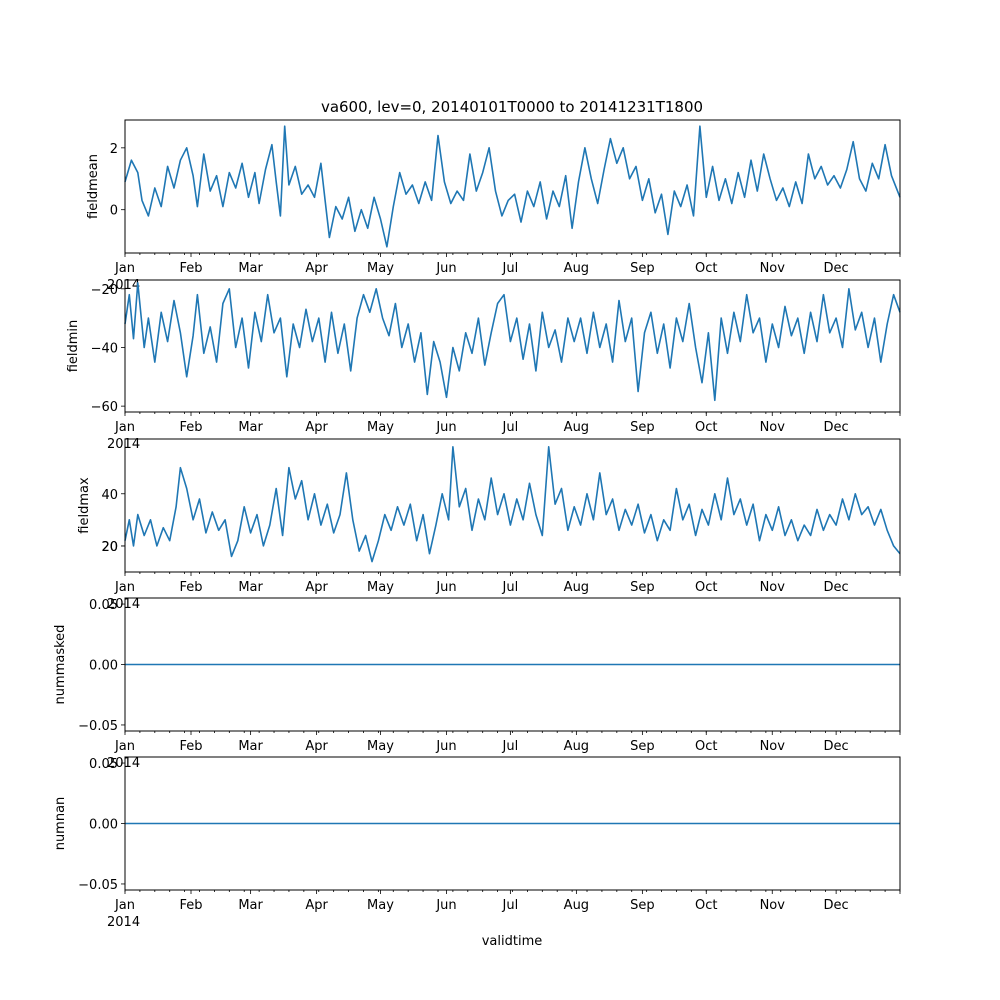 This screenshot has width=1000, height=1000. I want to click on y-tick-label: −40, so click(104, 348).